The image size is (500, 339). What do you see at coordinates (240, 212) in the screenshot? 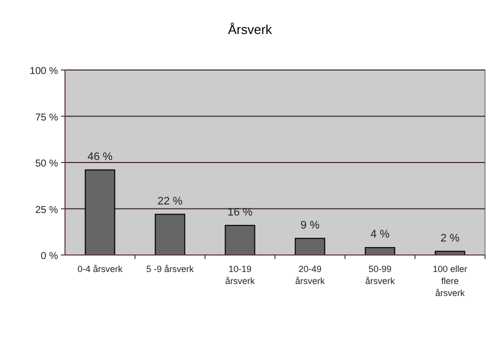
I see `data-label: 16 %` at bounding box center [240, 212].